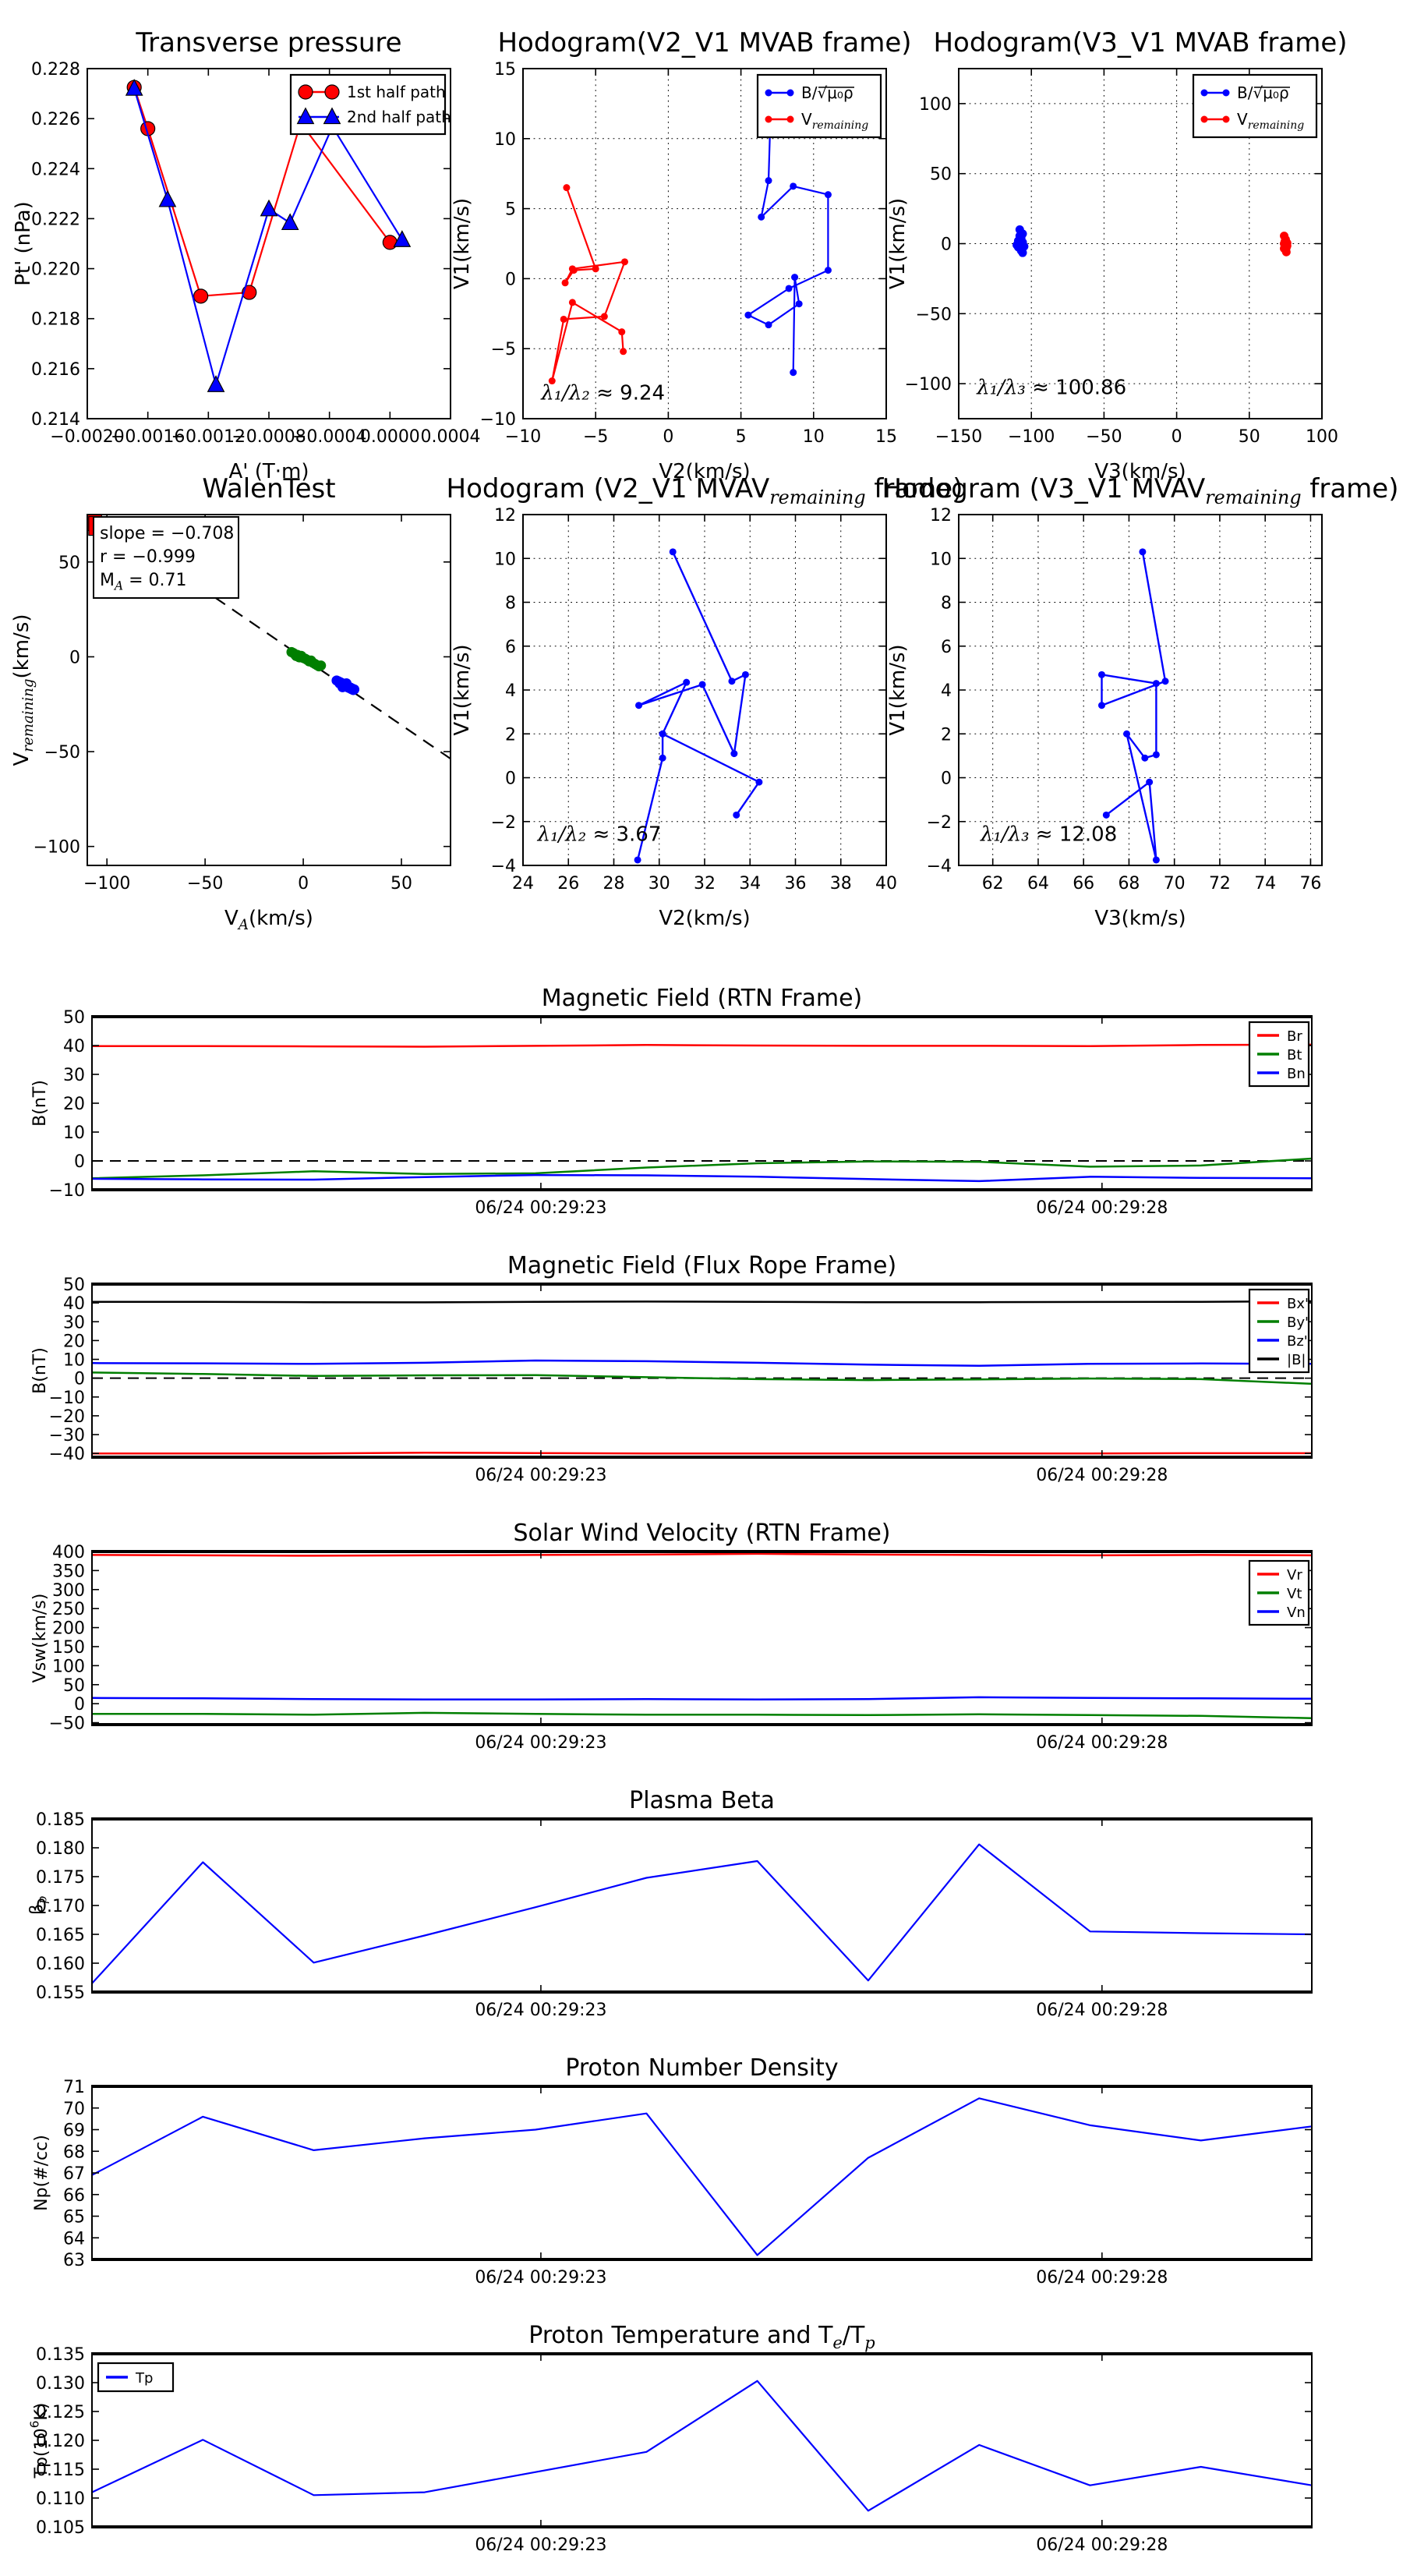 This screenshot has height=2576, width=1403. I want to click on x-tick-label: 5, so click(741, 437).